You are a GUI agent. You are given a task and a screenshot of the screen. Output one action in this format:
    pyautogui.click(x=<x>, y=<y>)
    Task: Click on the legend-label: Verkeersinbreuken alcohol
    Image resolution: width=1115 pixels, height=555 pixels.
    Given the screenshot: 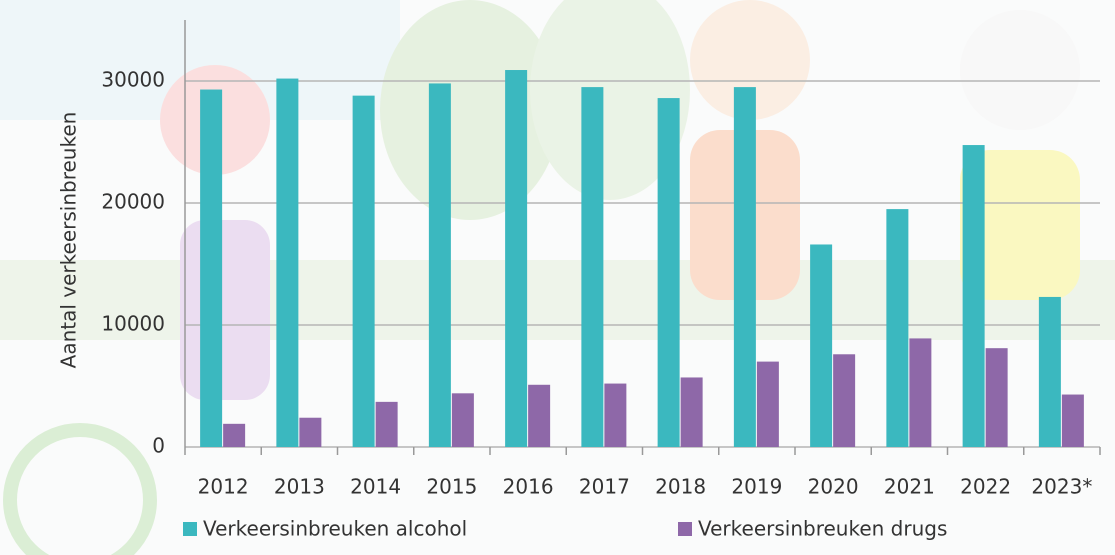 What is the action you would take?
    pyautogui.click(x=335, y=529)
    